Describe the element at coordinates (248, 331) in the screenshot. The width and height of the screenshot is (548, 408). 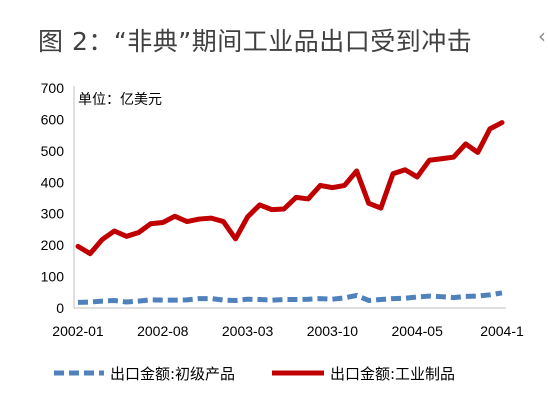
I see `x-tick-label: 2003-03` at that location.